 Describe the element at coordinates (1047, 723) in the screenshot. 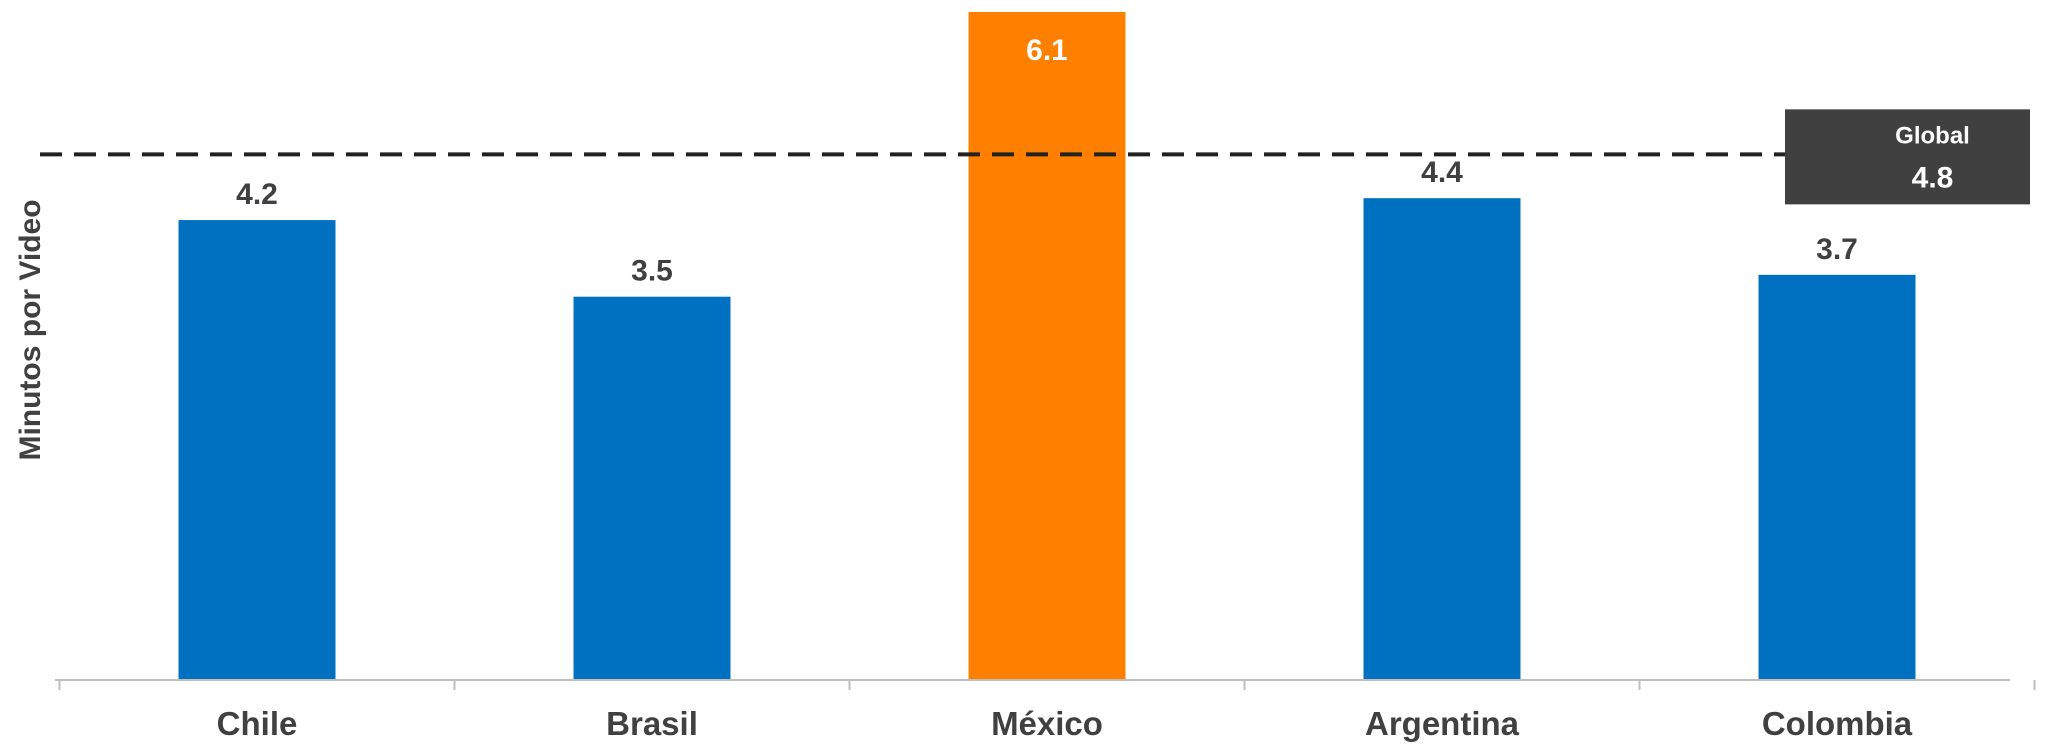

I see `category-label: México` at that location.